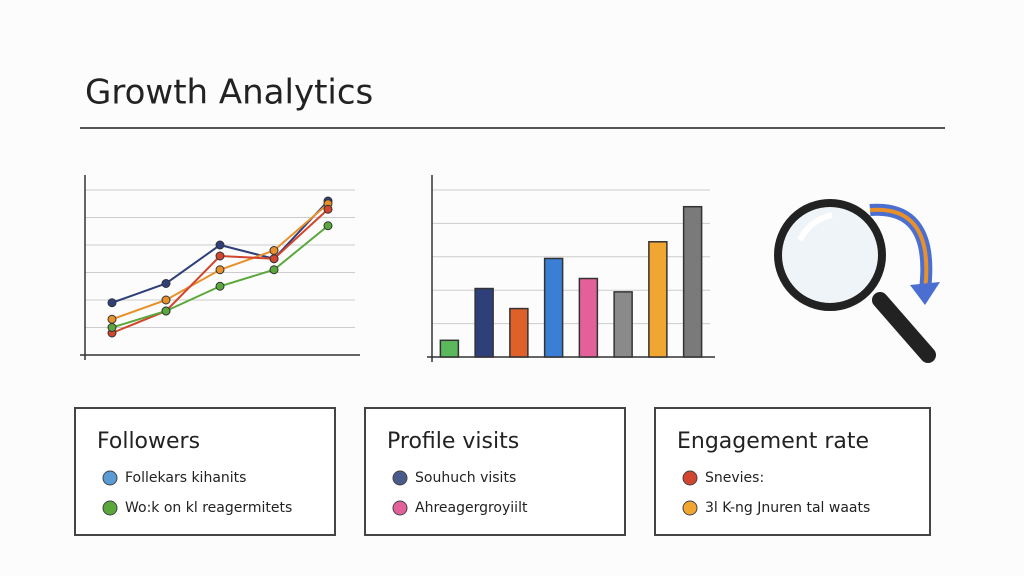  What do you see at coordinates (148, 441) in the screenshot?
I see `card-title: Followers` at bounding box center [148, 441].